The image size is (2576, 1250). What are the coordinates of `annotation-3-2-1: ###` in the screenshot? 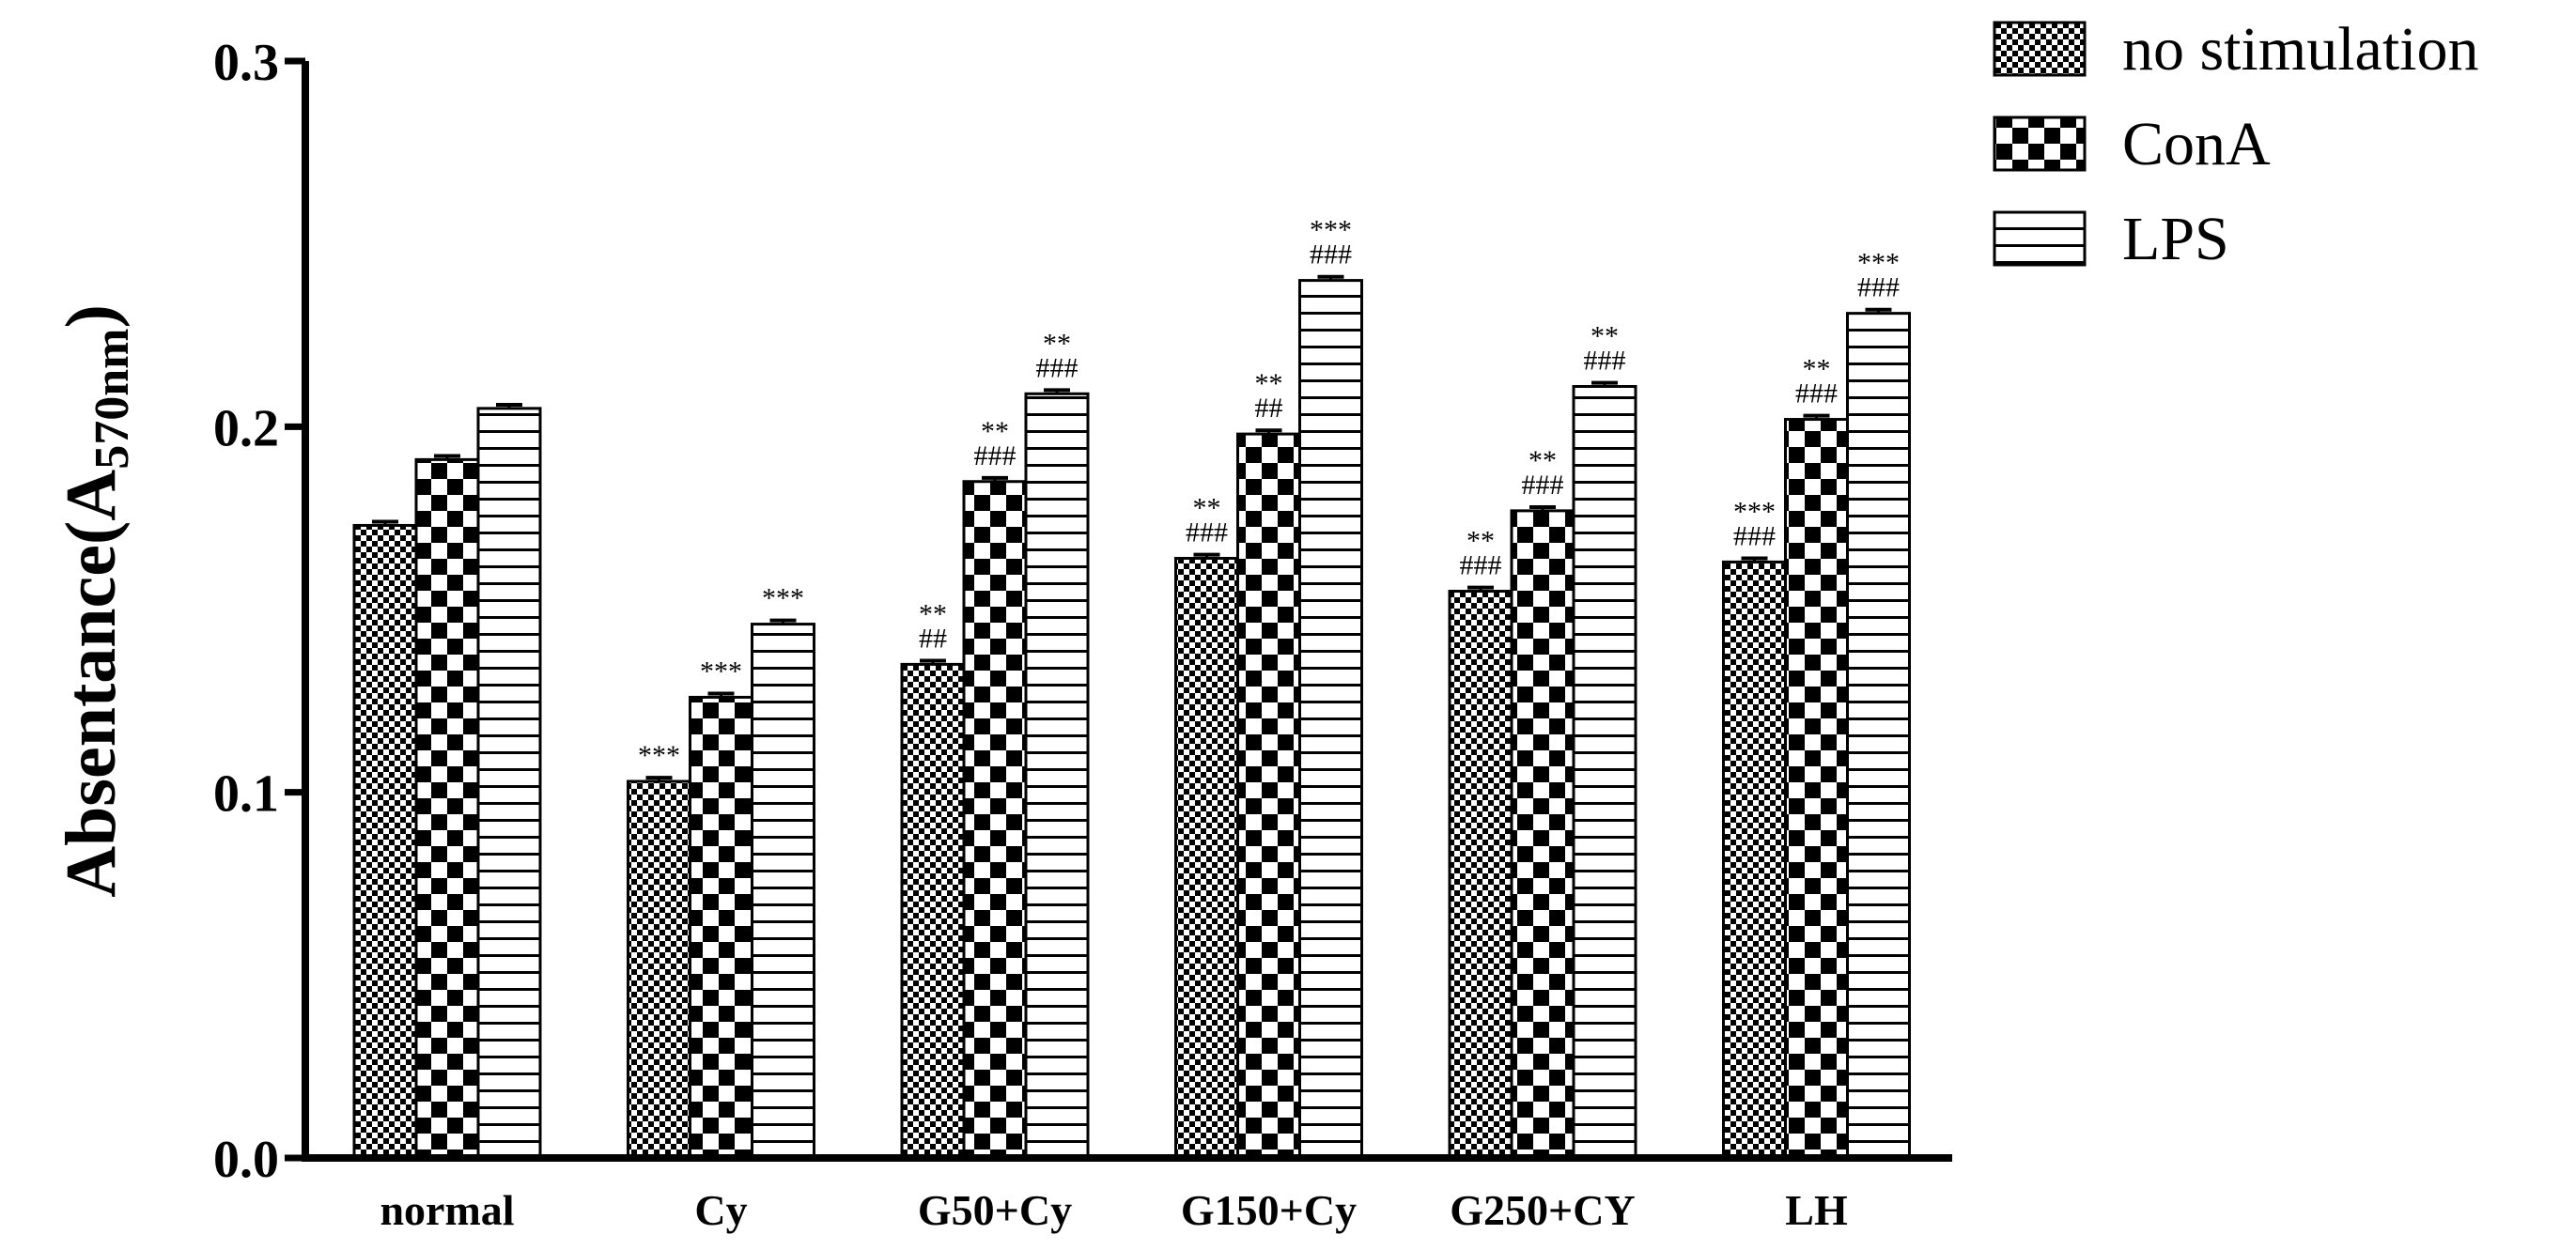 It's located at (1331, 254).